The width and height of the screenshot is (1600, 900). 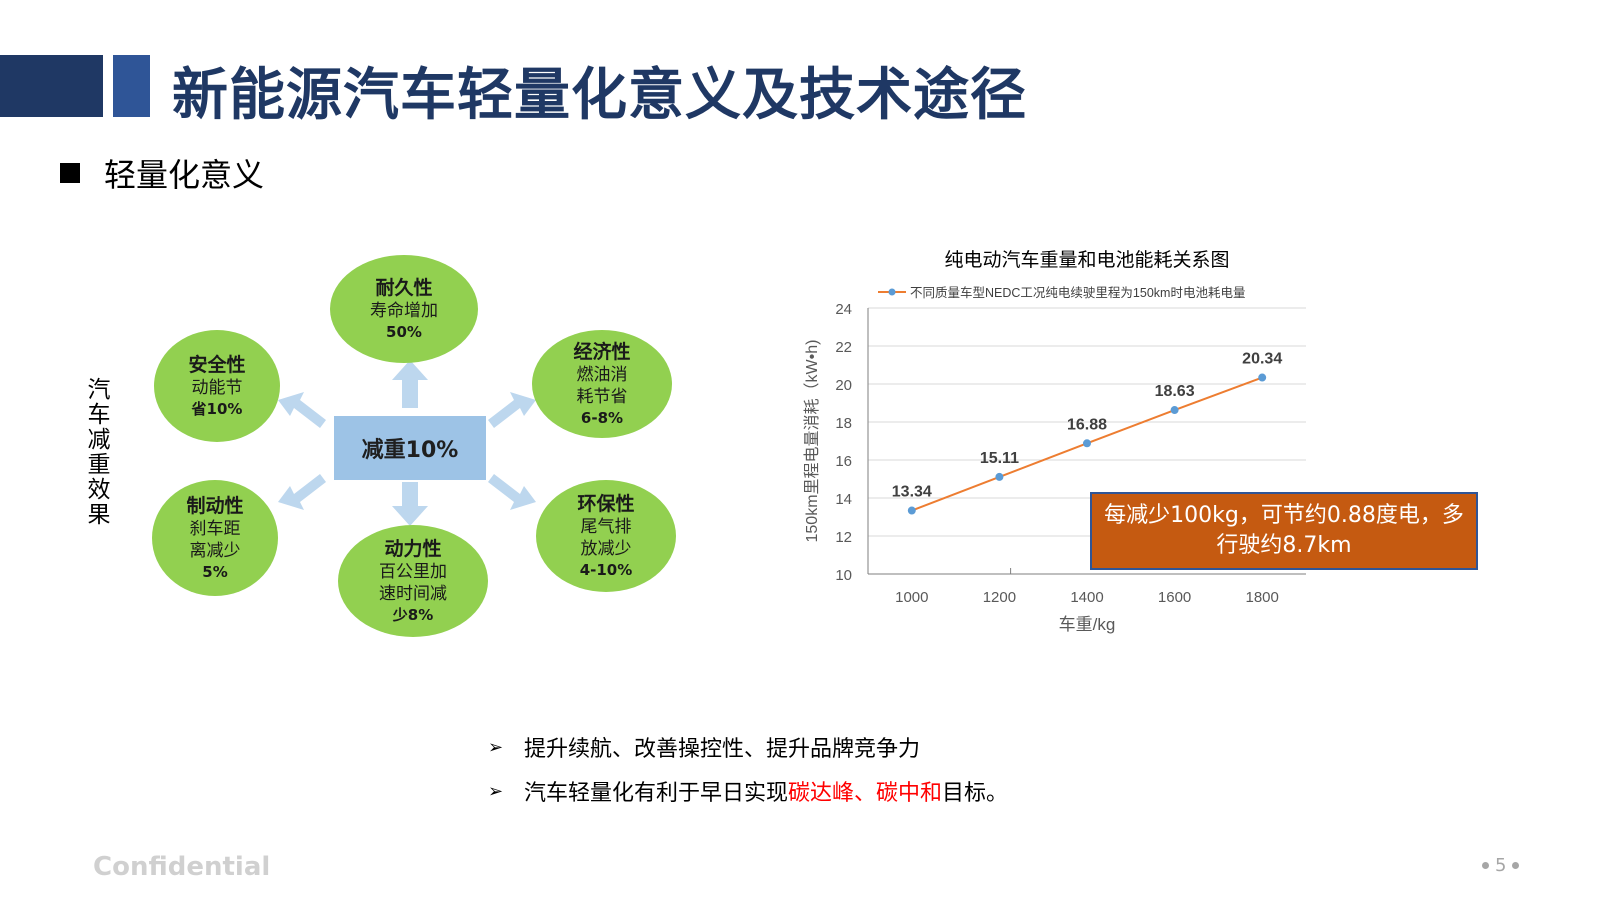 What do you see at coordinates (912, 492) in the screenshot?
I see `data-label: 13.34` at bounding box center [912, 492].